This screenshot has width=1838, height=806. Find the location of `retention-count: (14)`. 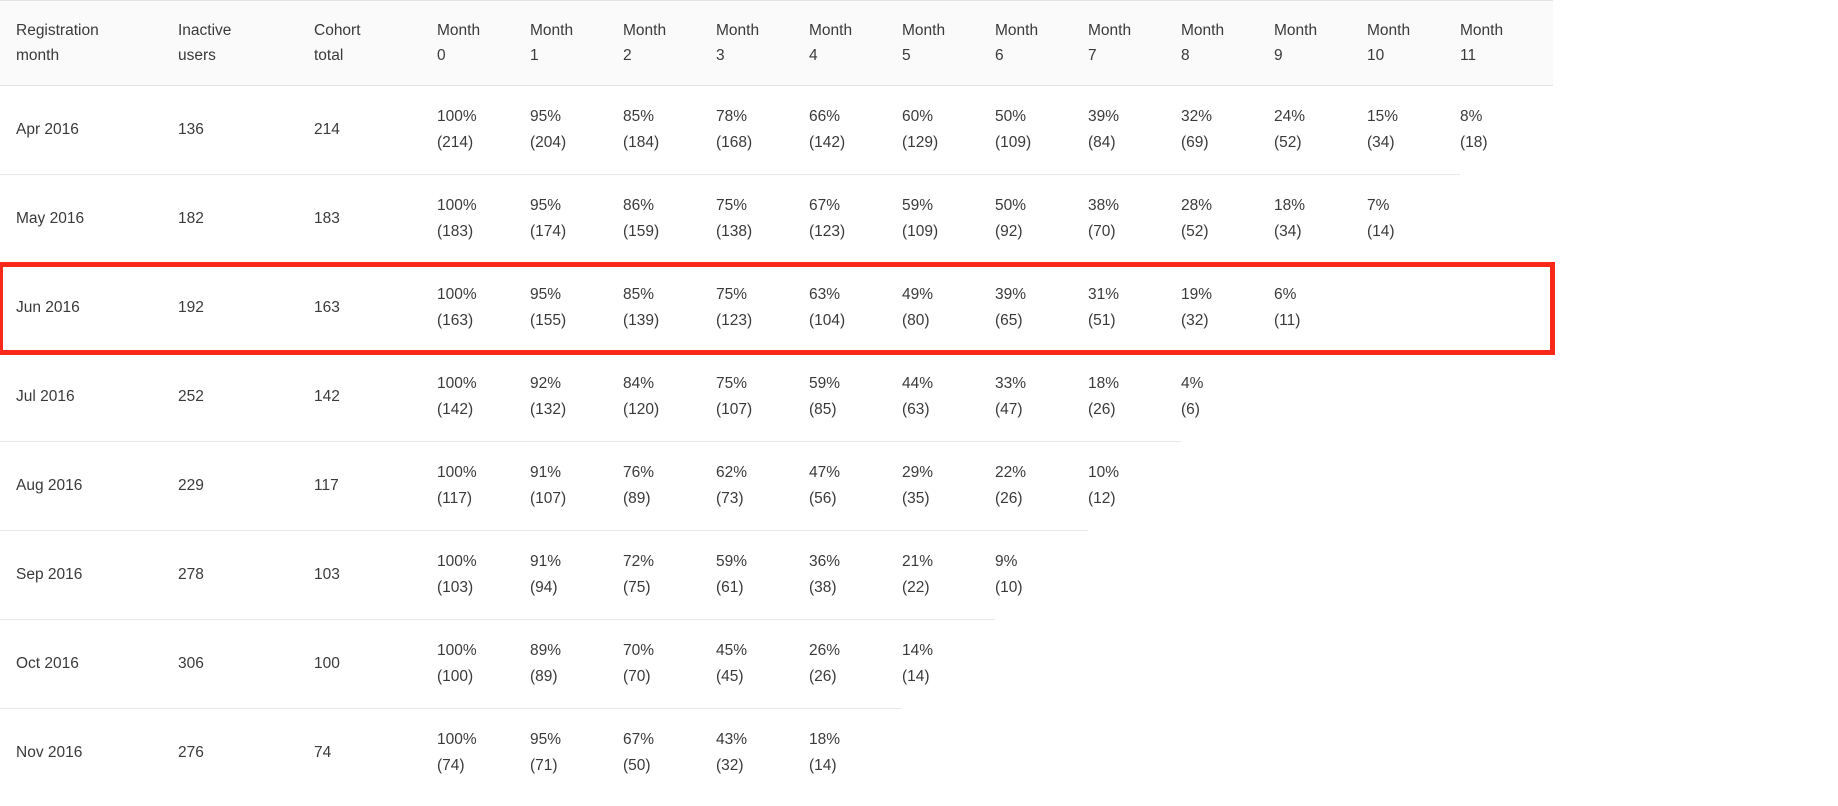

retention-count: (14) is located at coordinates (1381, 232).